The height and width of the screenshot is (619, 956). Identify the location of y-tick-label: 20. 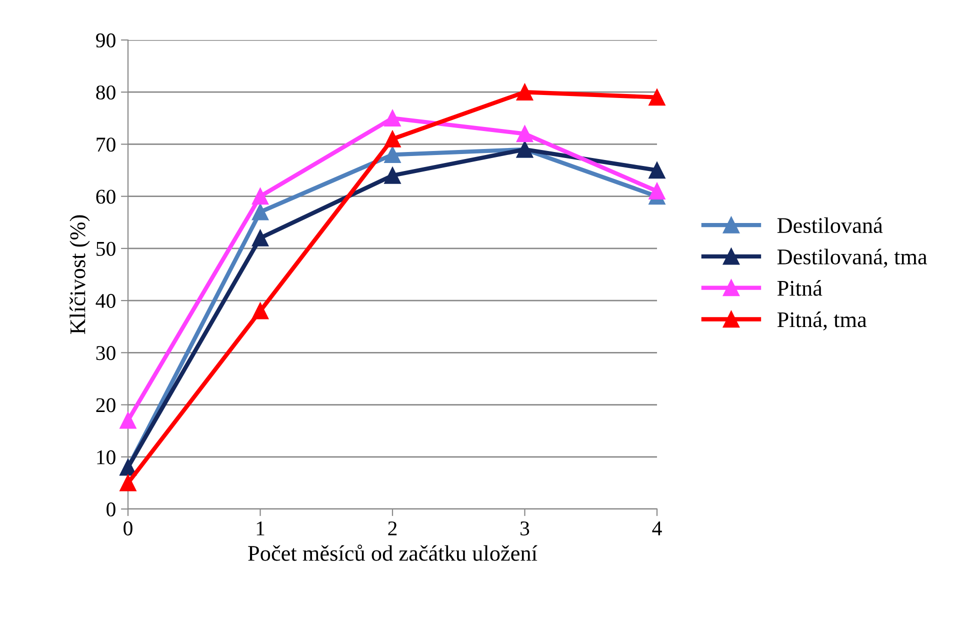
(106, 405).